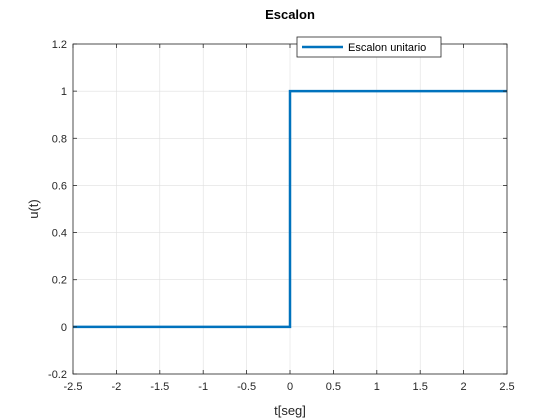 Image resolution: width=560 pixels, height=420 pixels. What do you see at coordinates (333, 387) in the screenshot?
I see `x-tick-label: 0.5` at bounding box center [333, 387].